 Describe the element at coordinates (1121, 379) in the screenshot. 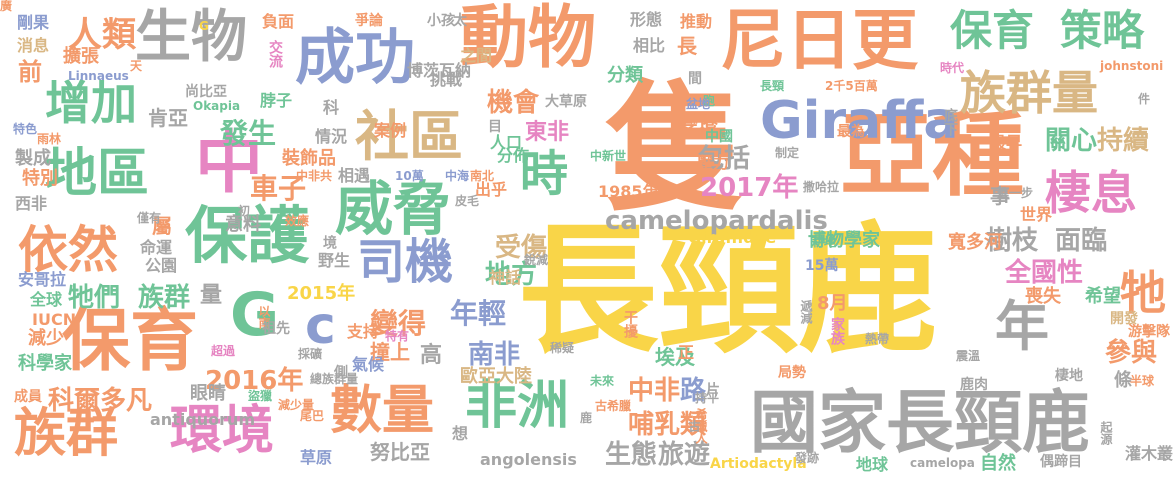

I see `word-cloud-term: 條` at that location.